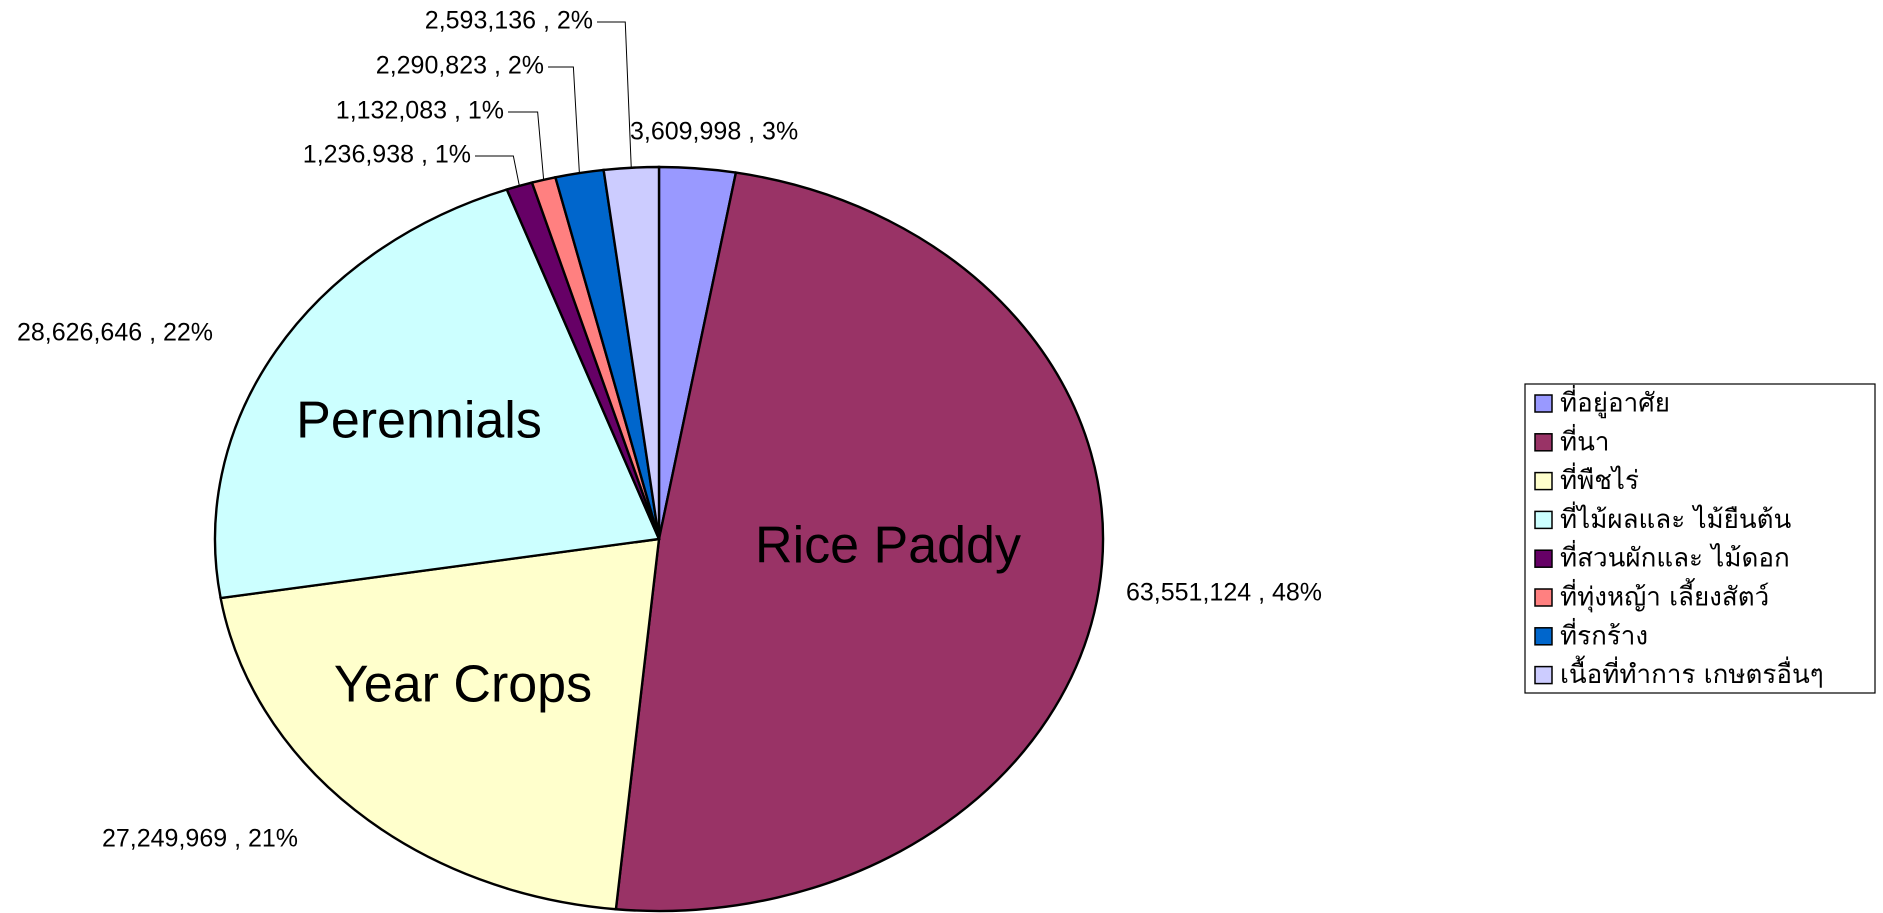 The height and width of the screenshot is (913, 1883). What do you see at coordinates (1224, 593) in the screenshot?
I see `data-label: 63,551,124 , 48%` at bounding box center [1224, 593].